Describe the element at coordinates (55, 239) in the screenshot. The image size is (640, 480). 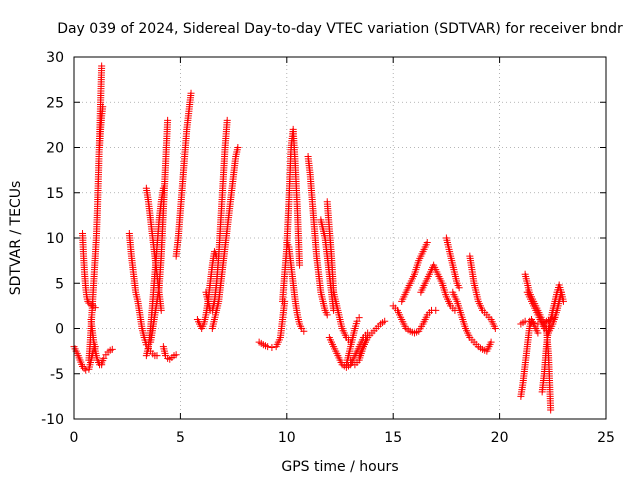
I see `y-tick-label: 10` at that location.